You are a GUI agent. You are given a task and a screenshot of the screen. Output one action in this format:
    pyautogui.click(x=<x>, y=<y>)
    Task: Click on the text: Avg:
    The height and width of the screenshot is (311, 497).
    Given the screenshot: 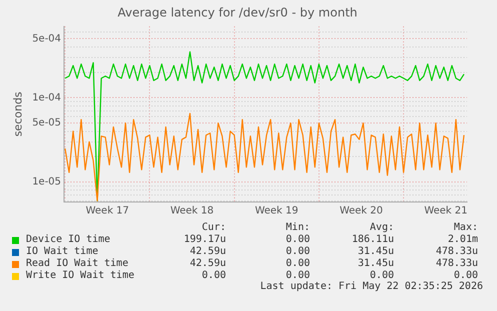 What is the action you would take?
    pyautogui.click(x=381, y=228)
    